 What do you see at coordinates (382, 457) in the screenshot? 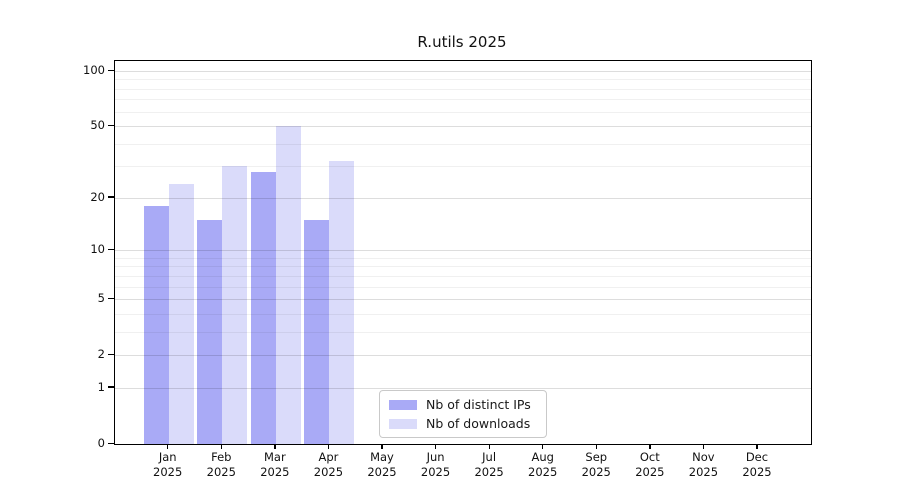
I see `x-tick-month: May` at bounding box center [382, 457].